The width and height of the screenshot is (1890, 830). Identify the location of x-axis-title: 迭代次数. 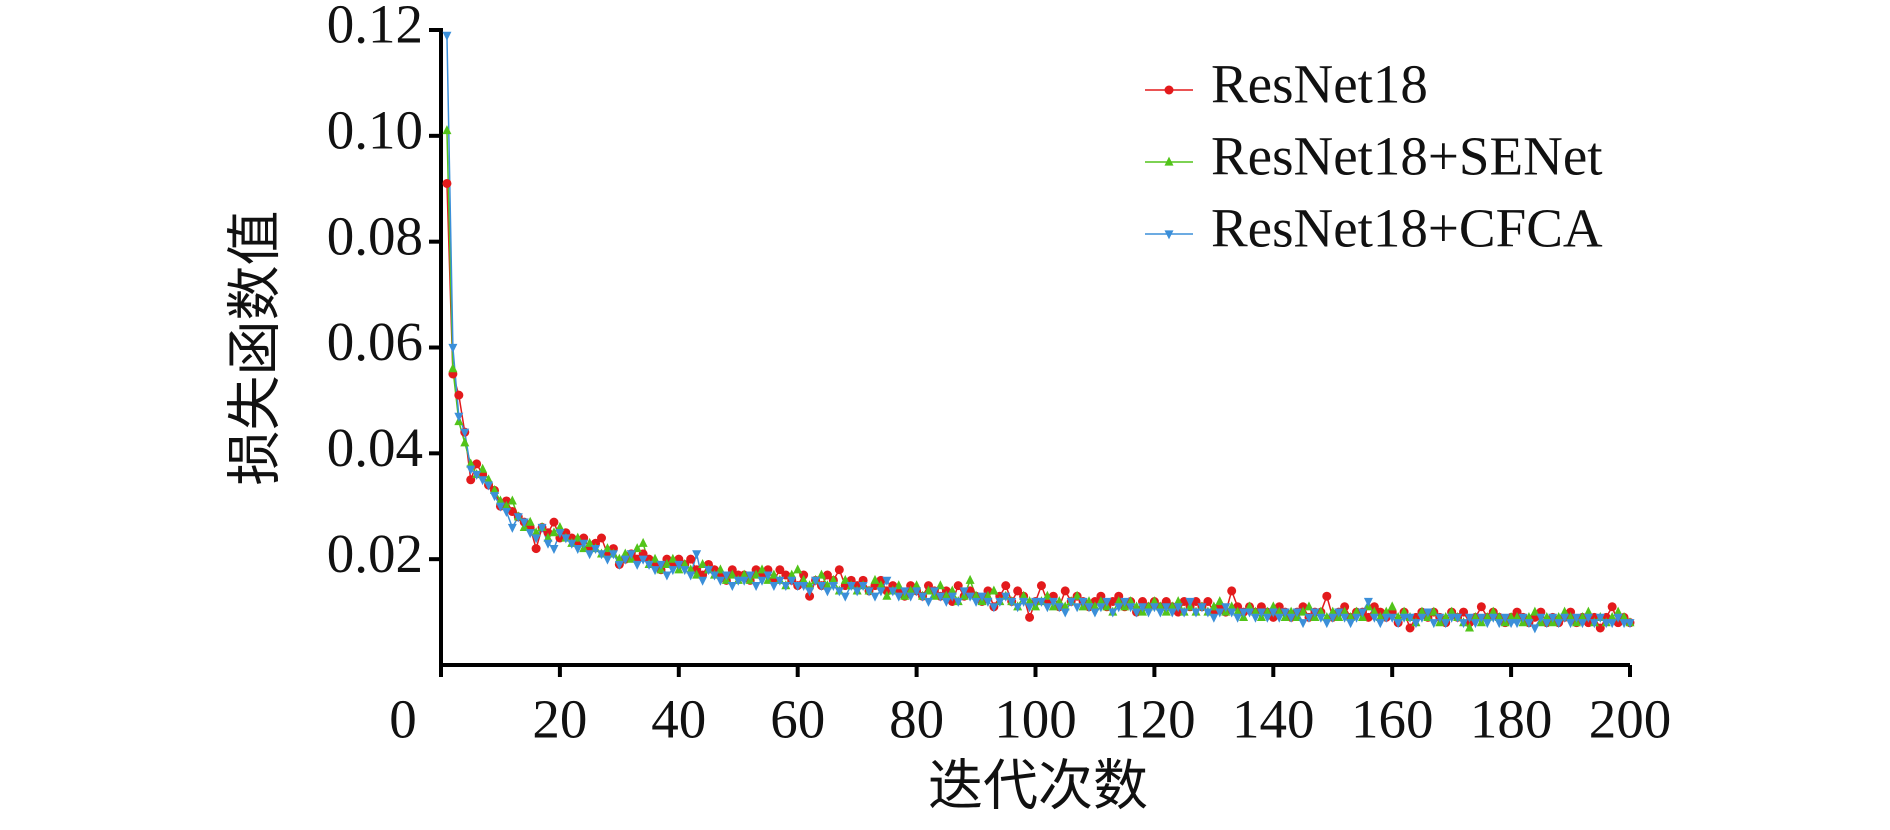
(1038, 786).